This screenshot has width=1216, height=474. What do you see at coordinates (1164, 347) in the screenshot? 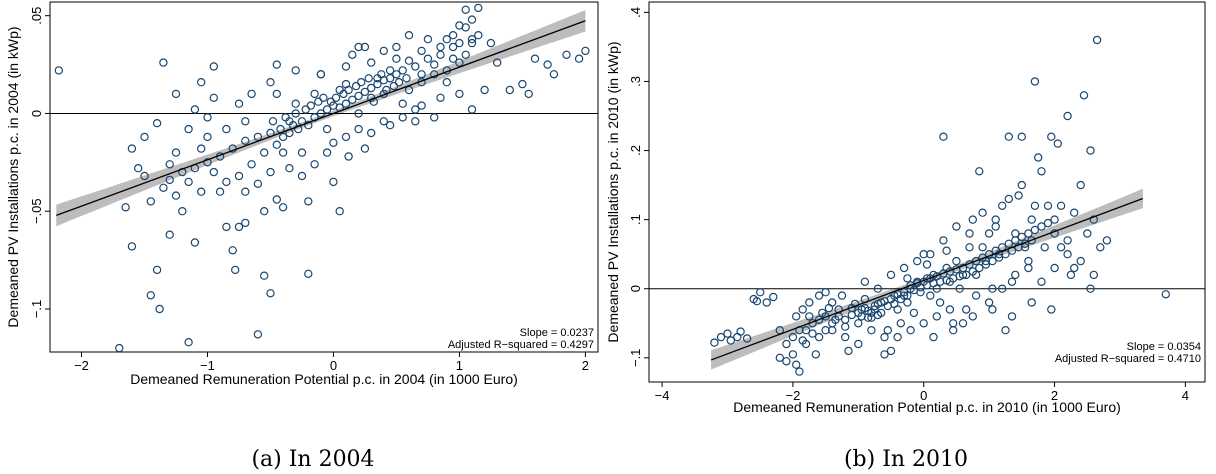
I see `panel-b-slope-label: Slope = 0.0354` at bounding box center [1164, 347].